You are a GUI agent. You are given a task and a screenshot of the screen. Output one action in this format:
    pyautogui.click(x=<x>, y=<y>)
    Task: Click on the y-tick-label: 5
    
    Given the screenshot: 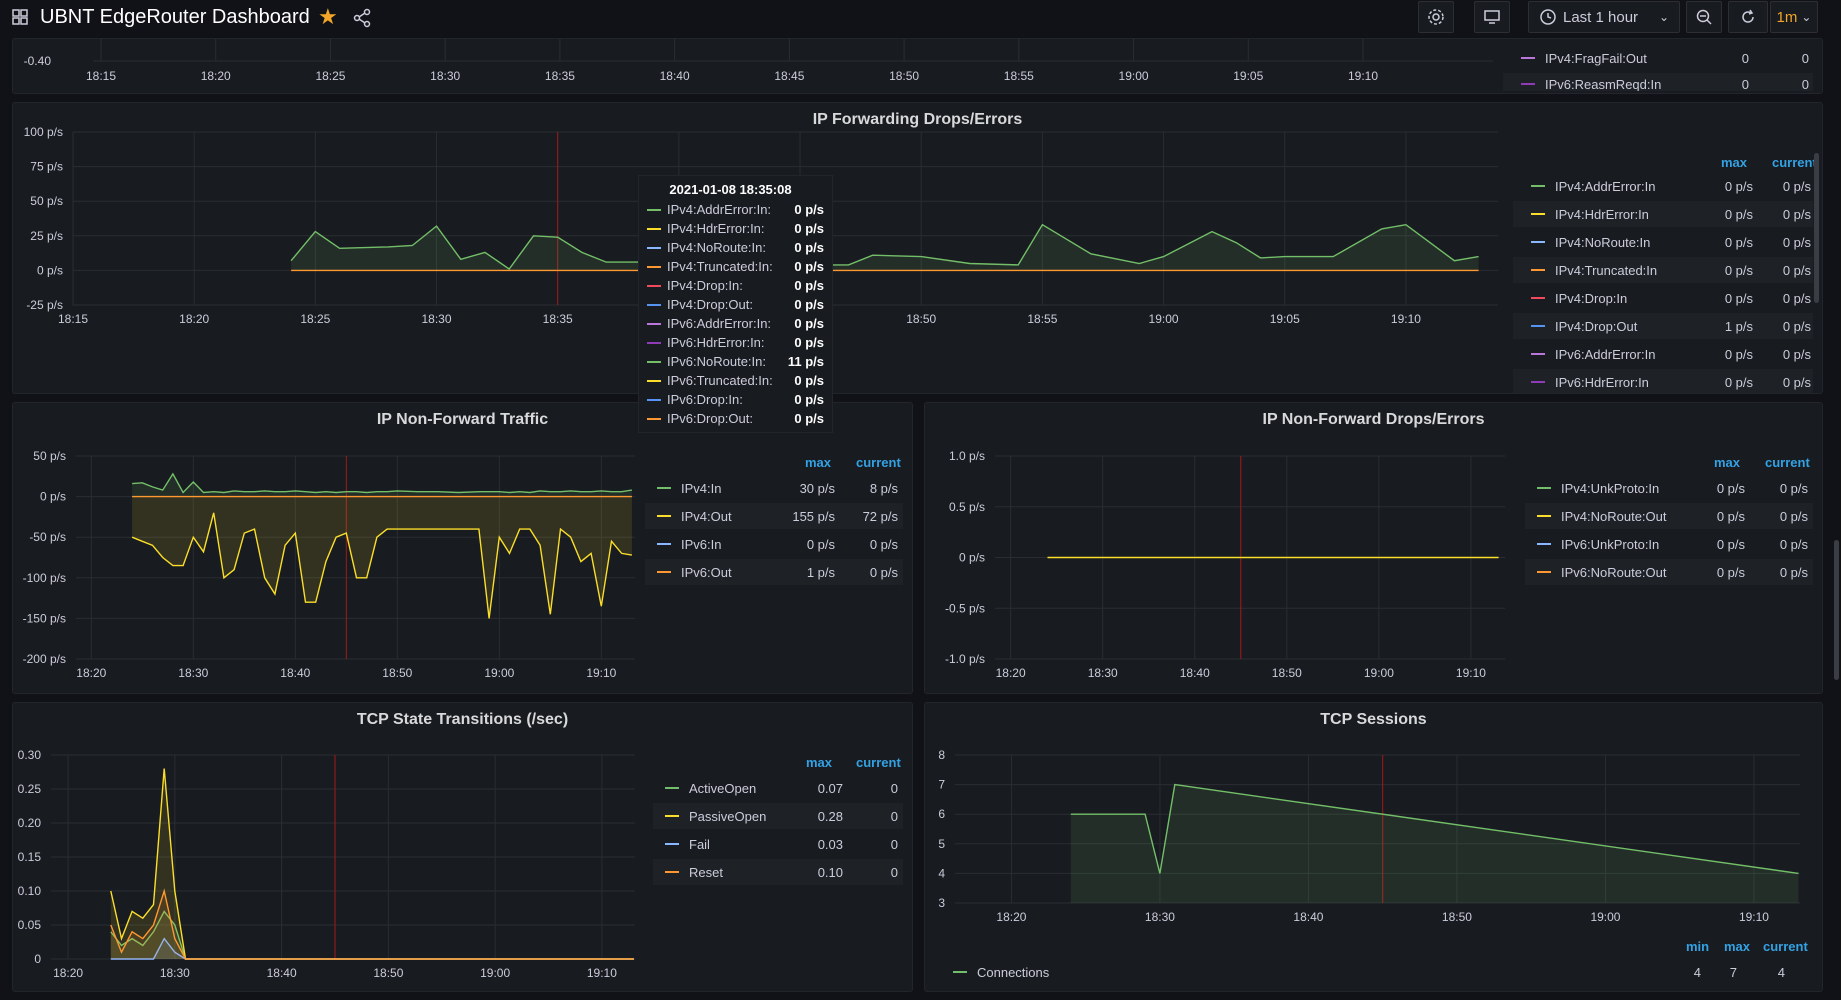 What is the action you would take?
    pyautogui.click(x=941, y=844)
    